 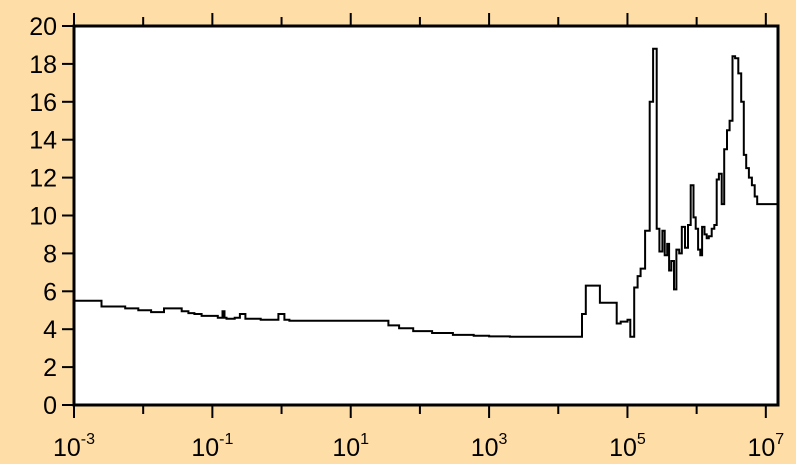 What do you see at coordinates (50, 406) in the screenshot?
I see `y-tick-label: 0` at bounding box center [50, 406].